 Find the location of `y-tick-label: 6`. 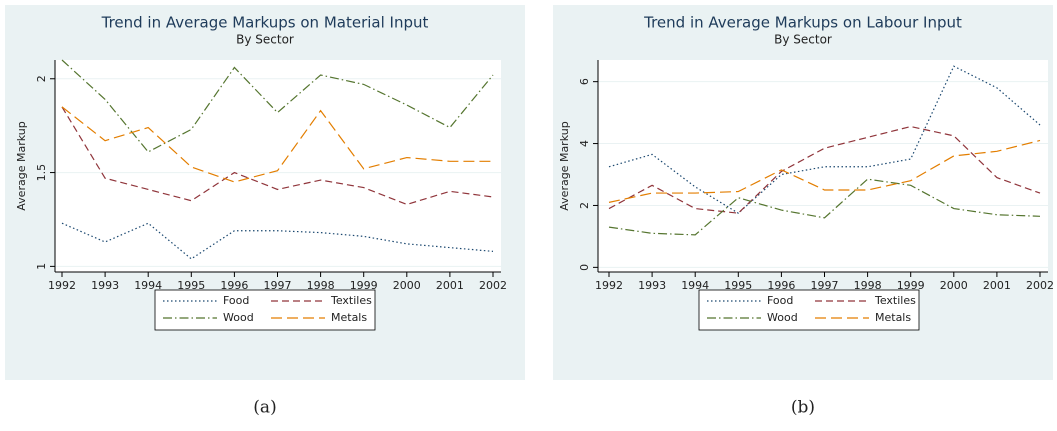

y-tick-label: 6 is located at coordinates (584, 81).